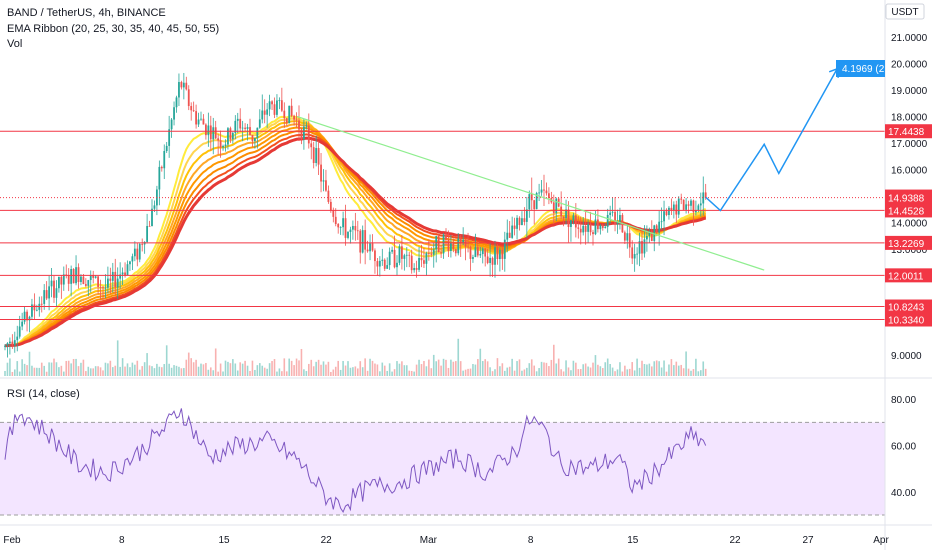  I want to click on rsi-tick-label: 80.00, so click(903, 400).